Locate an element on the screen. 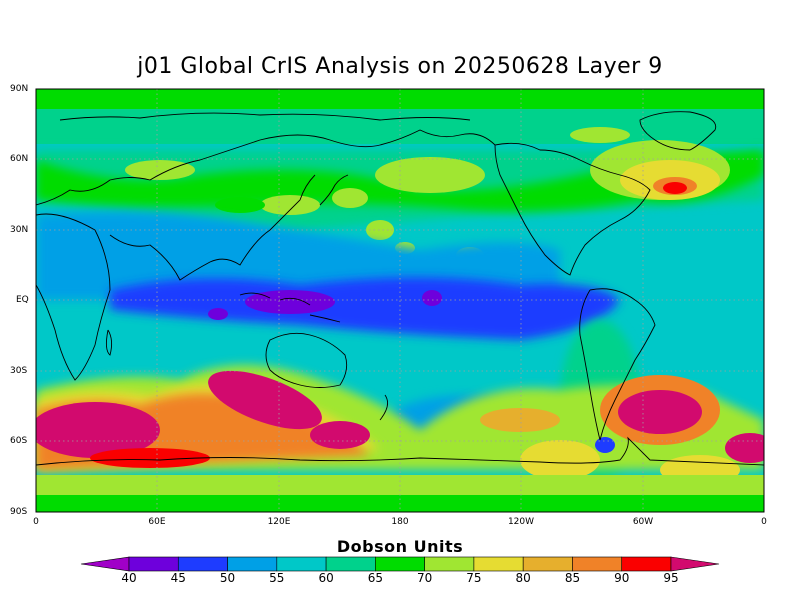  colorbar-tick-label: 85 is located at coordinates (572, 578).